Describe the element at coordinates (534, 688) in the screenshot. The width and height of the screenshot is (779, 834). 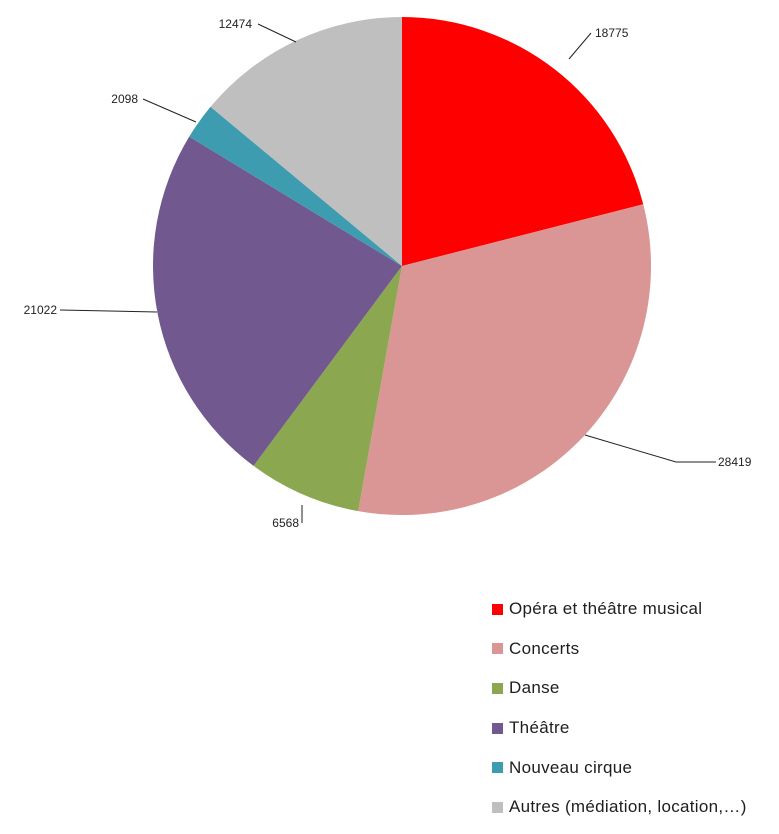
I see `legend-label: Danse` at that location.